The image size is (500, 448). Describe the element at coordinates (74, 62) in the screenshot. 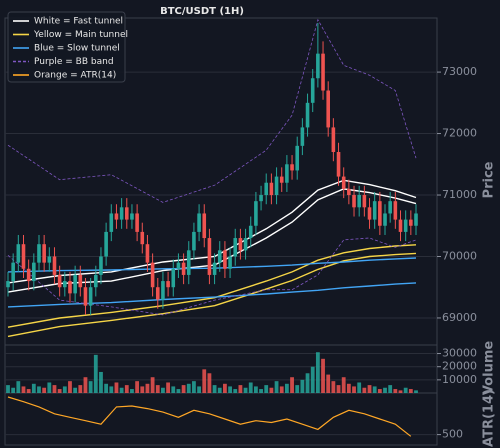

I see `legend-label: Purple = BB band` at that location.